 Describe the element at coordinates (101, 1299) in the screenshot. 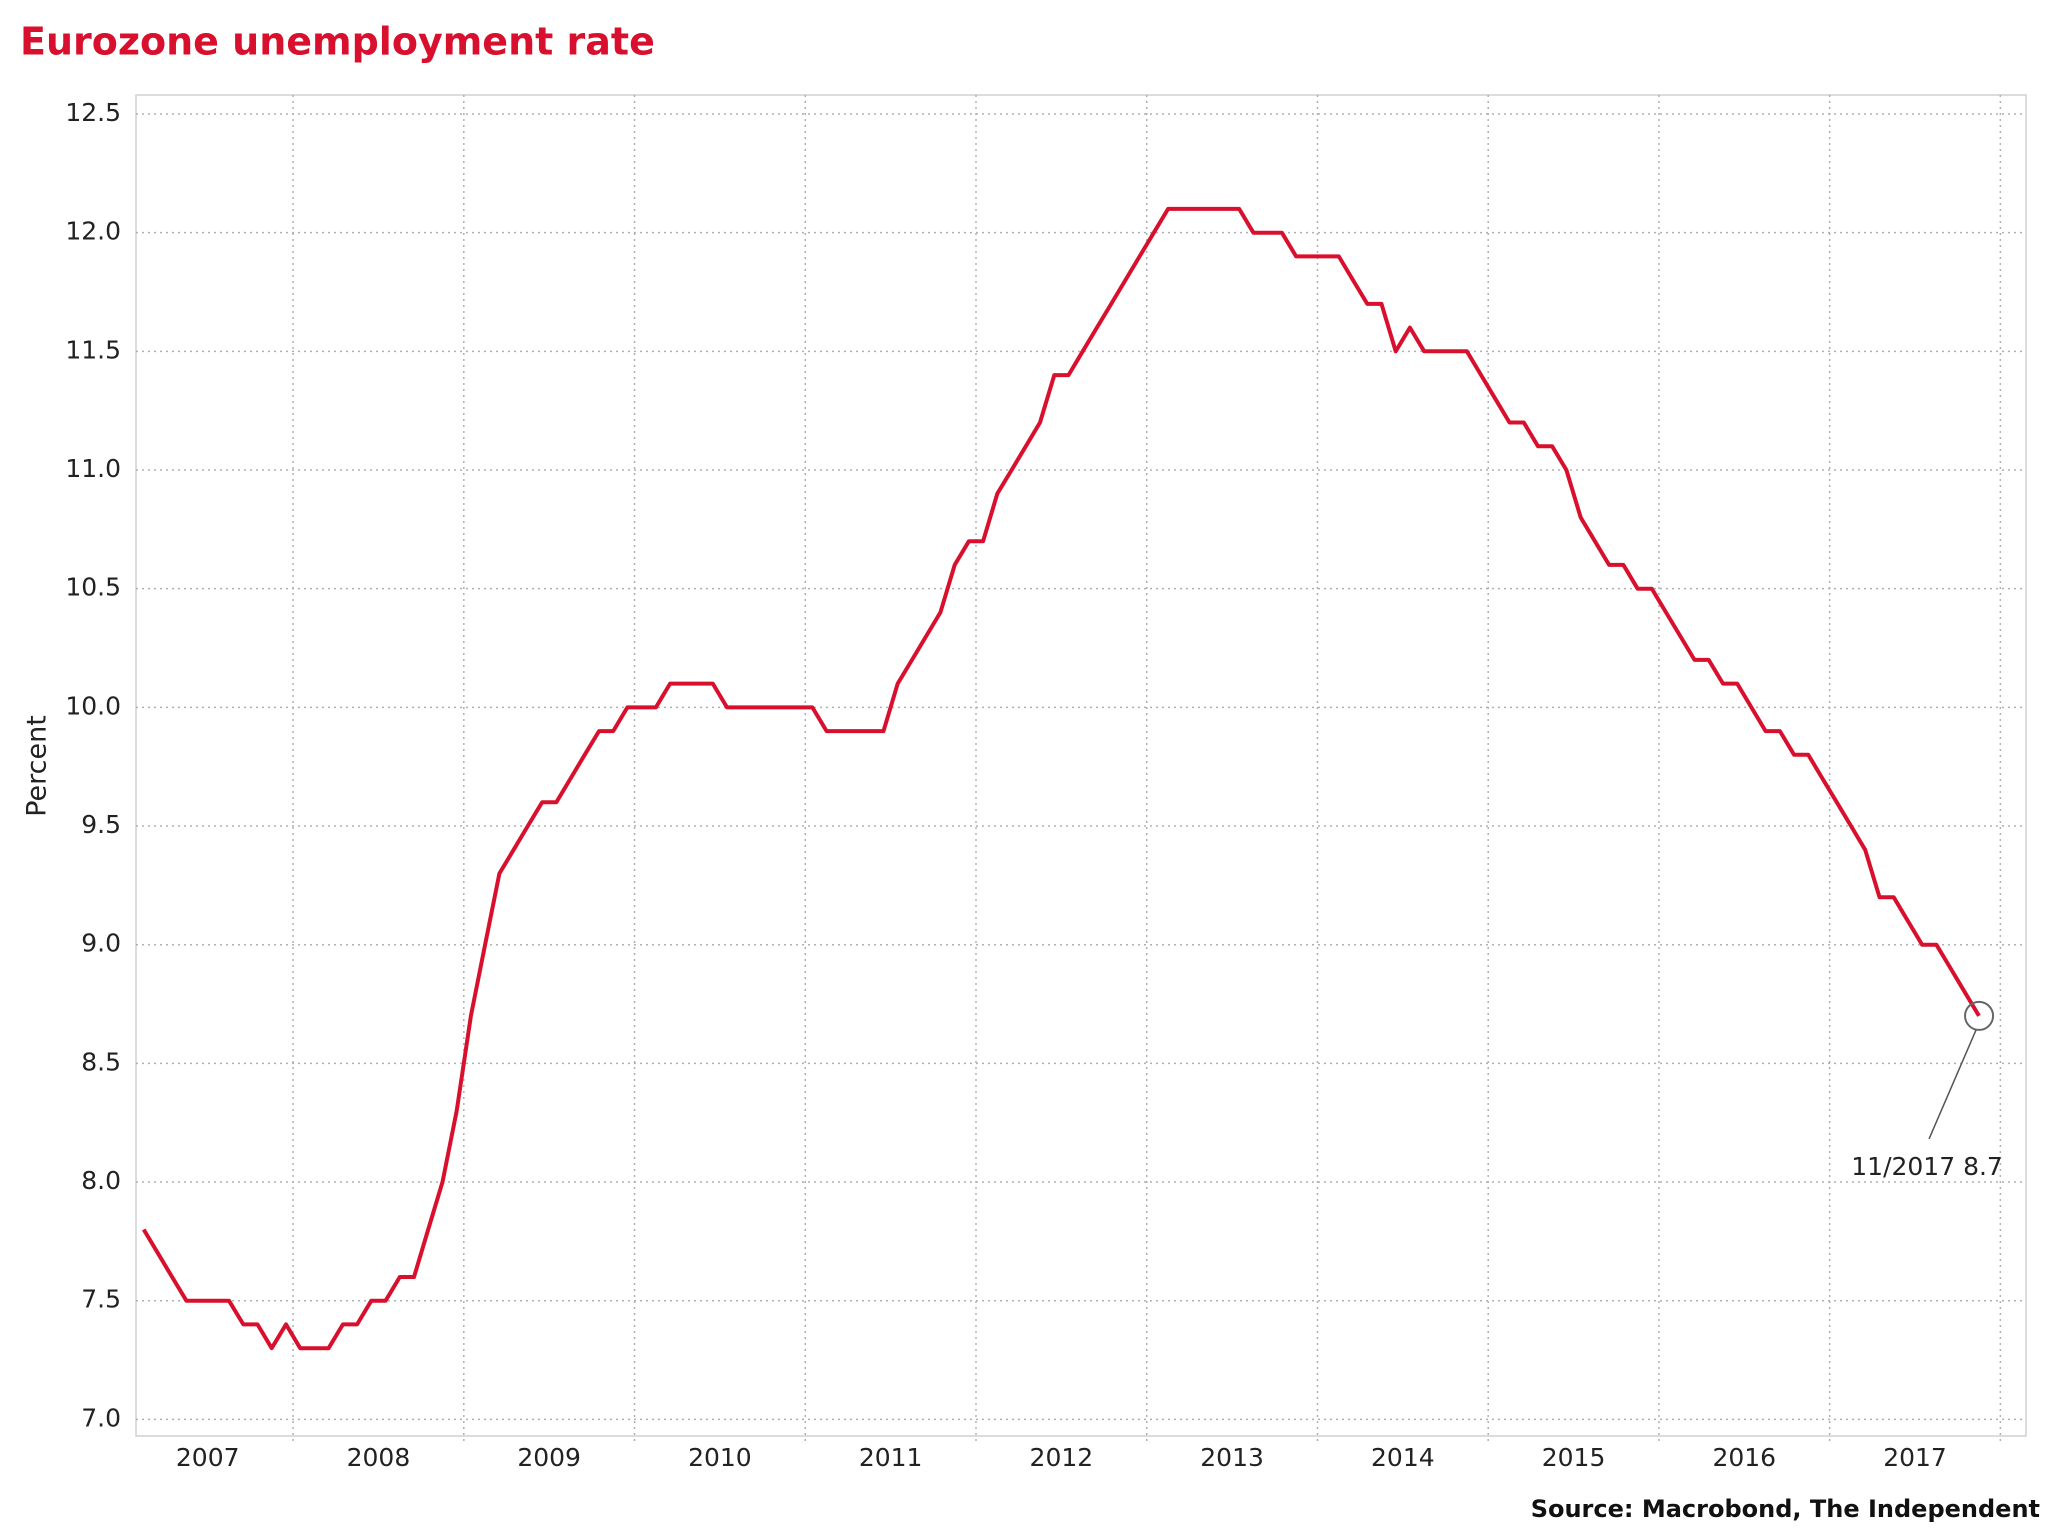

I see `y-tick-label: 7.5` at that location.